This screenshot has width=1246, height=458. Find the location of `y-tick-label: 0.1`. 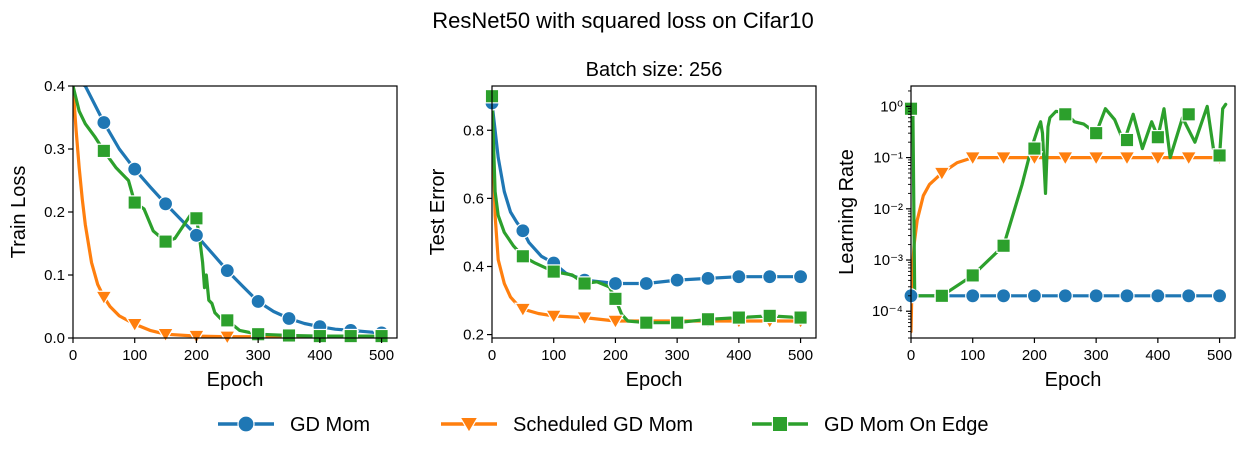

y-tick-label: 0.1 is located at coordinates (54, 275).